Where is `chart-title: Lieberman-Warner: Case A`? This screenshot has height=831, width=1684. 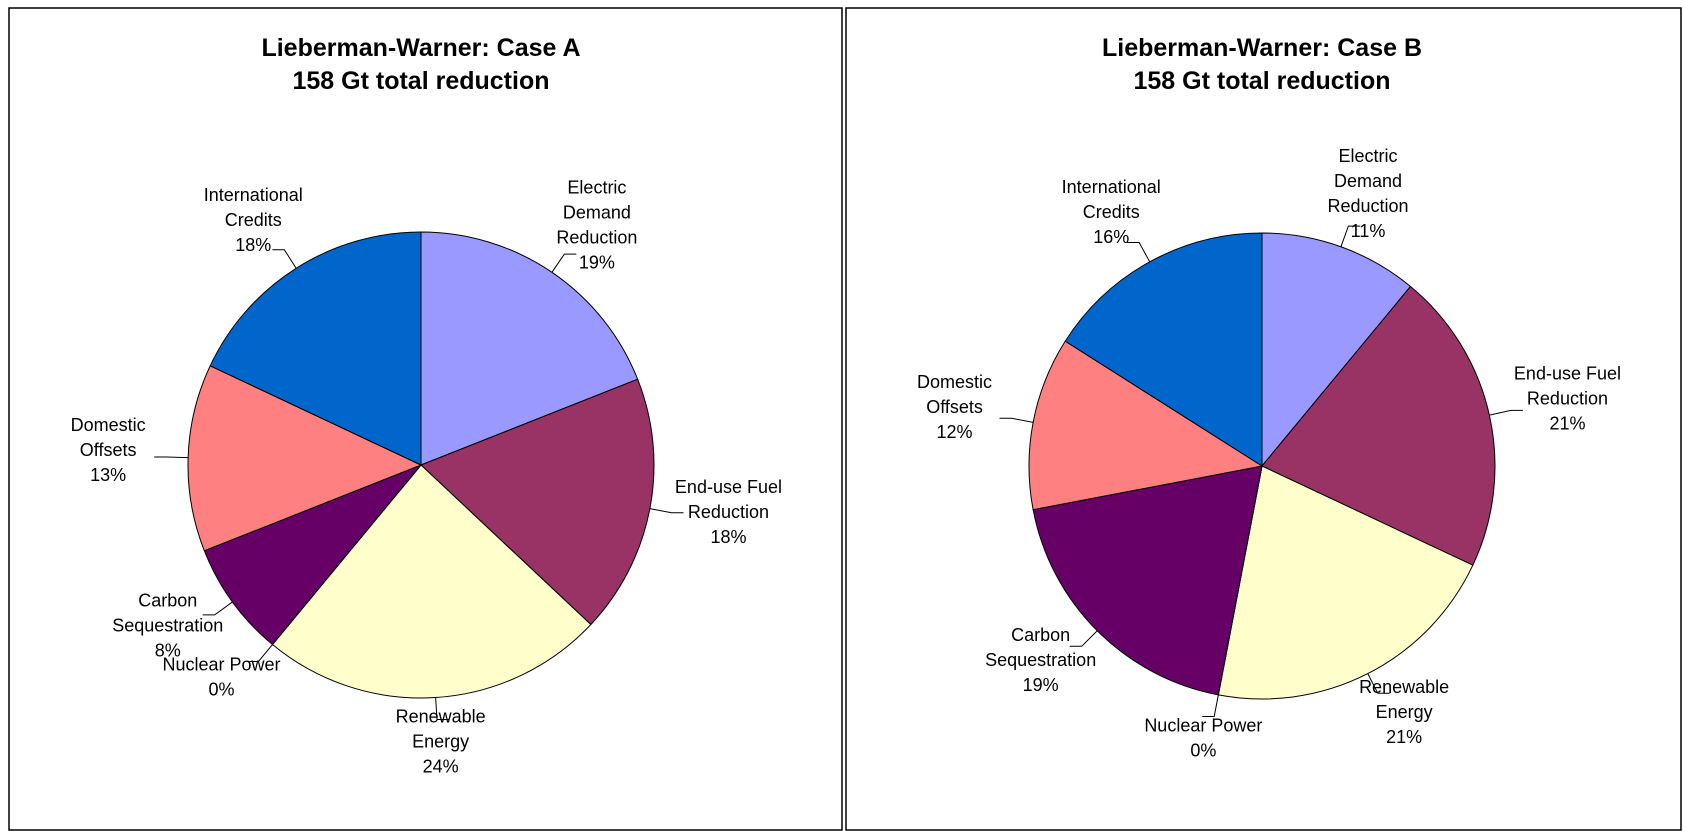 chart-title: Lieberman-Warner: Case A is located at coordinates (420, 48).